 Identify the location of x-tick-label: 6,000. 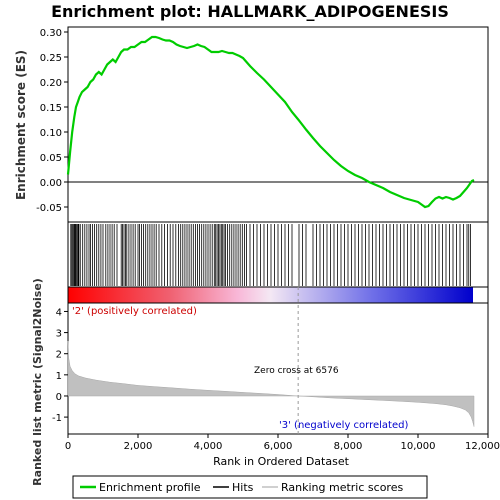
(278, 446).